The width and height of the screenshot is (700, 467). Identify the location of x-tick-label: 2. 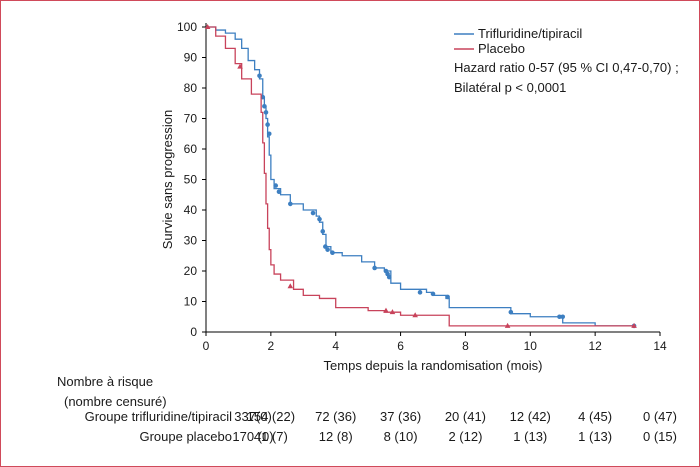
(271, 346).